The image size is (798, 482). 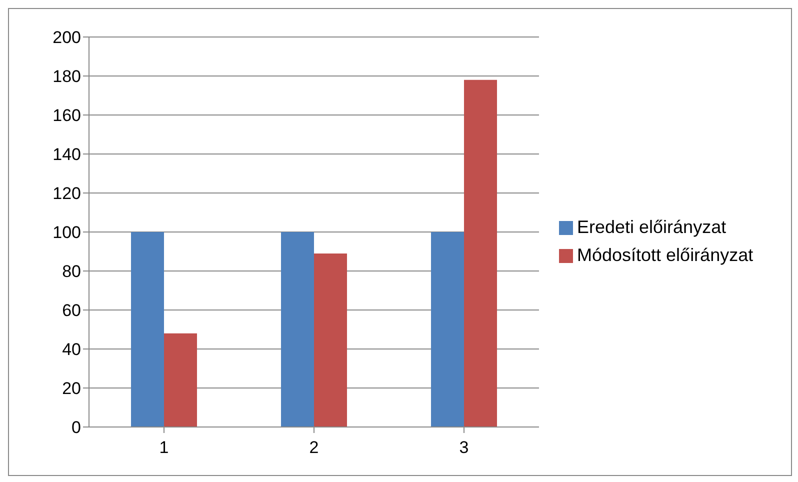 What do you see at coordinates (651, 227) in the screenshot?
I see `legend-label: Eredeti előirányzat` at bounding box center [651, 227].